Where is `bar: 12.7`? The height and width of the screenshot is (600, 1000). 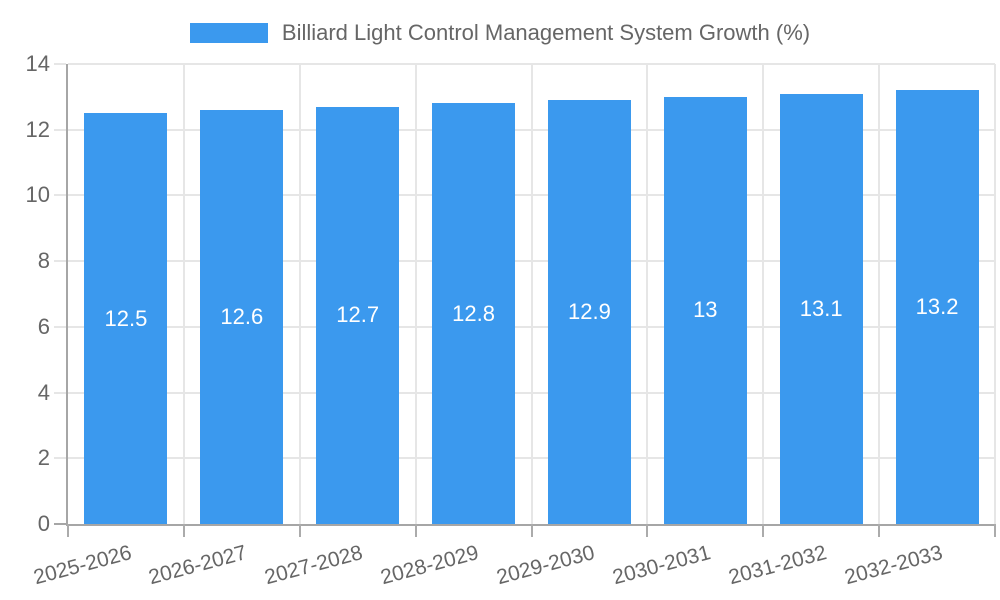
bar: 12.7 is located at coordinates (358, 315).